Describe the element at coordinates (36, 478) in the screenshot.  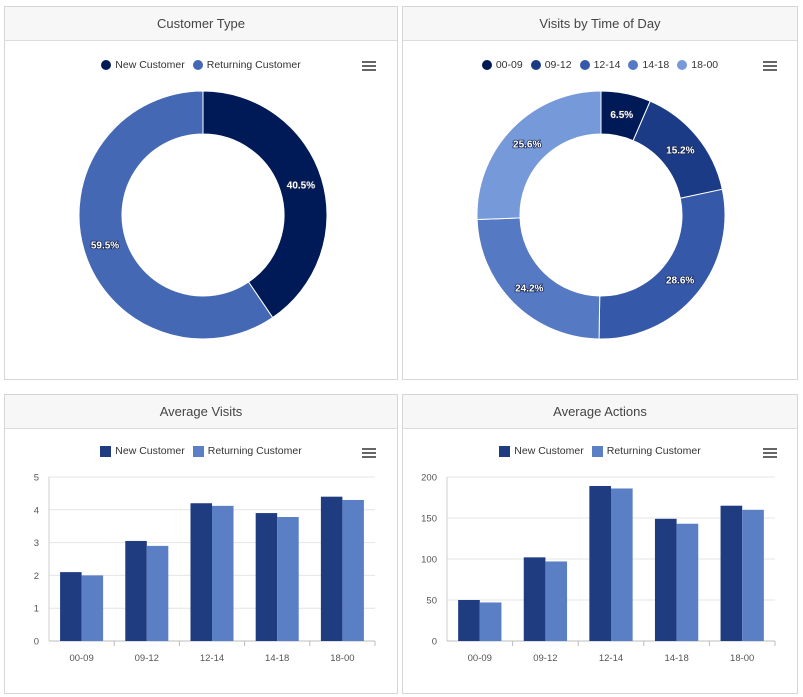
I see `y-tick-label: 5` at that location.